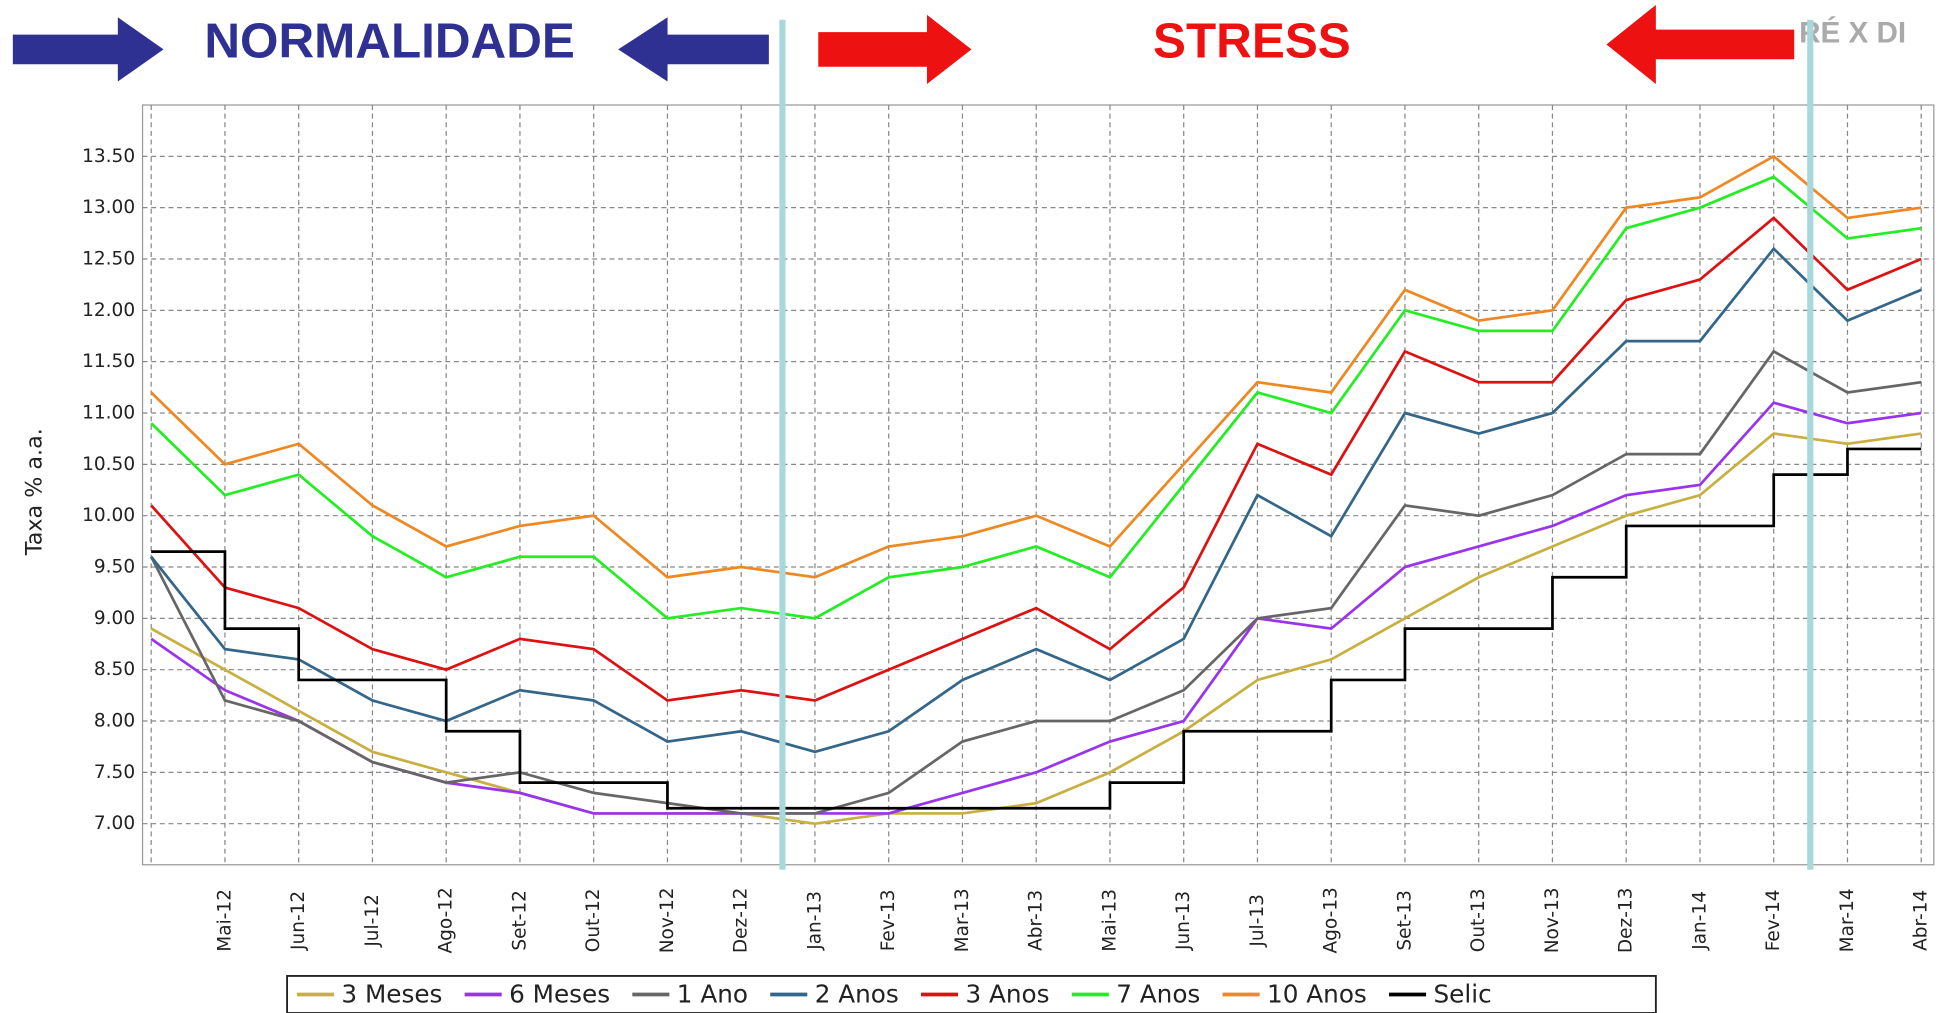  What do you see at coordinates (1852, 32) in the screenshot?
I see `banner-corner: RÉ X DI` at bounding box center [1852, 32].